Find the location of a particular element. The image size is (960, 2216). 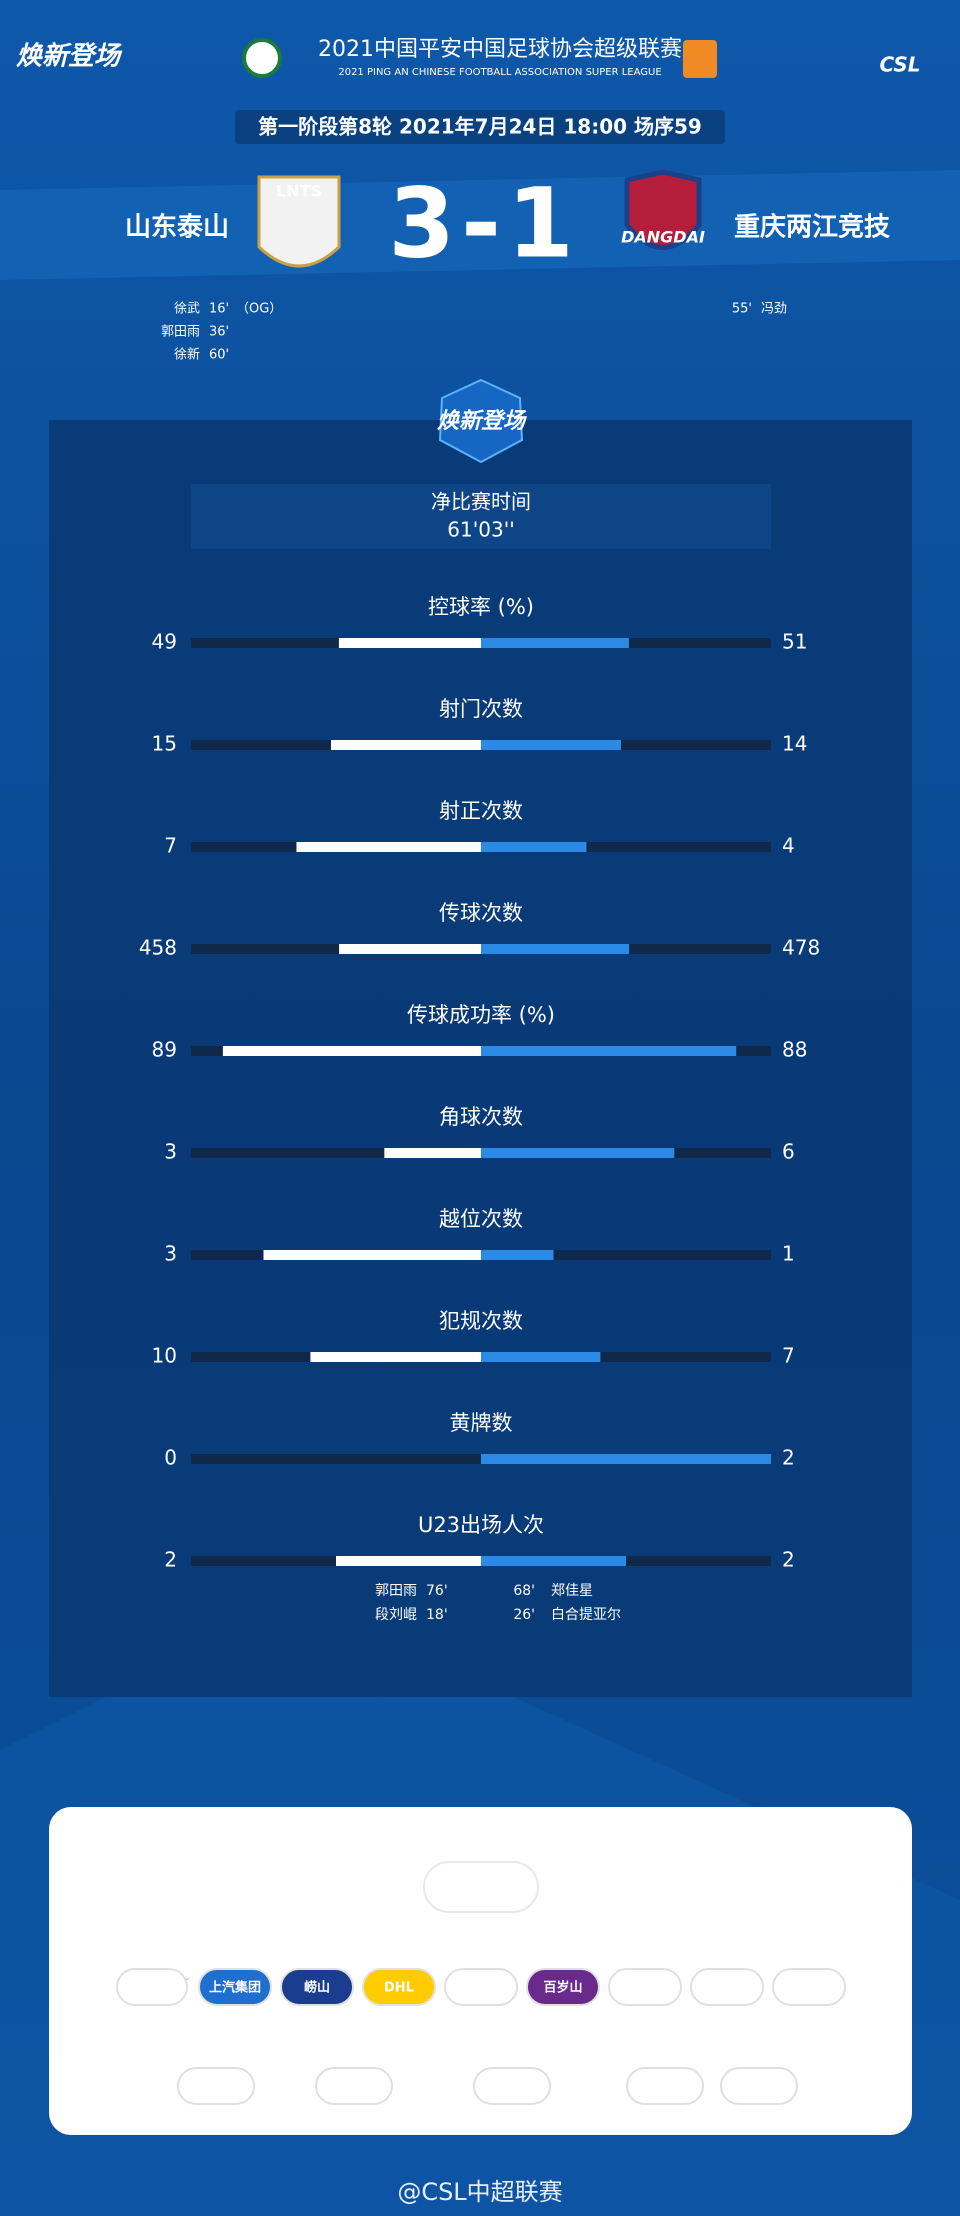

u23-name: 郭田雨 is located at coordinates (396, 1590).